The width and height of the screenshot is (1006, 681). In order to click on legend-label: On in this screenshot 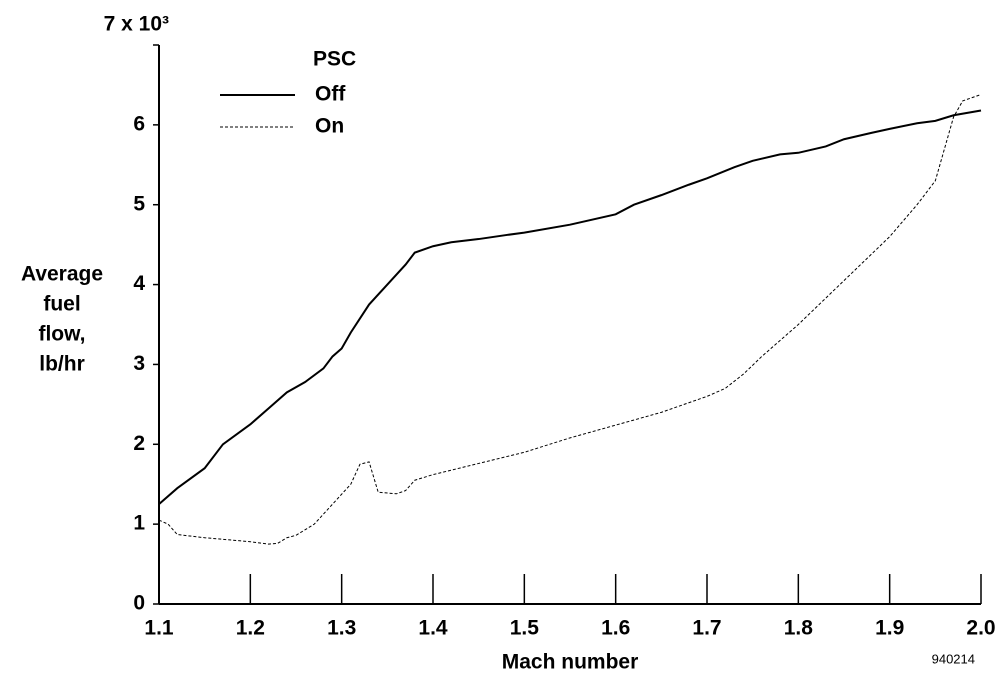, I will do `click(329, 126)`.